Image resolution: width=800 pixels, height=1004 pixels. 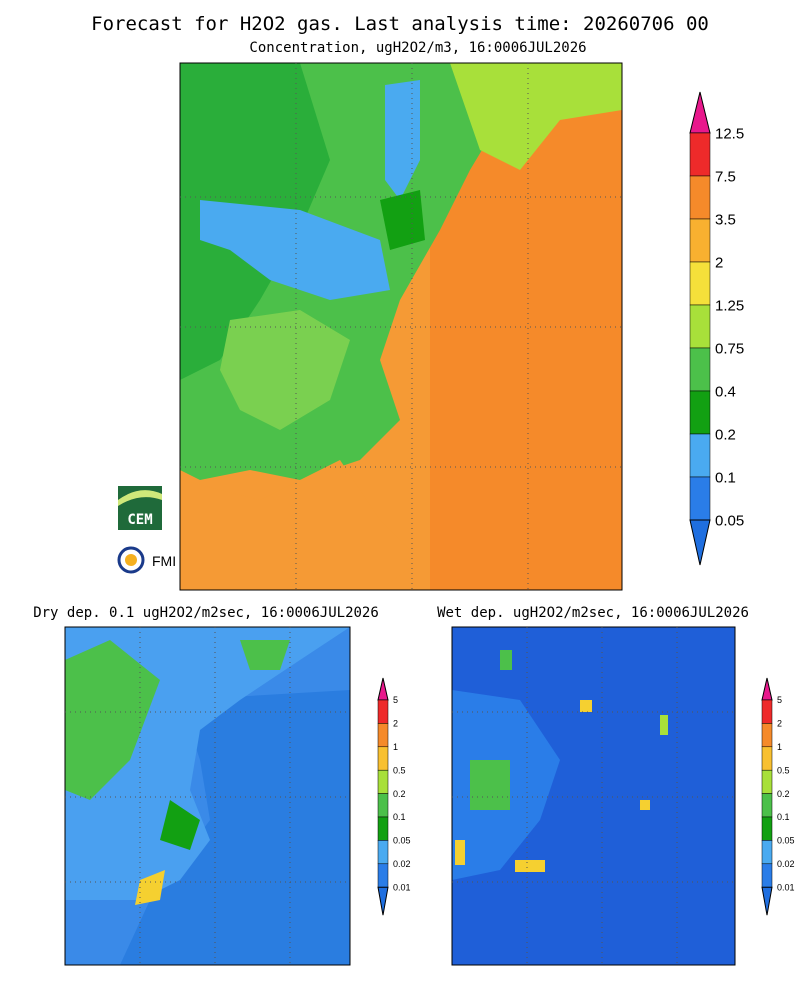 I want to click on fmi-logo: FMI, so click(x=146, y=560).